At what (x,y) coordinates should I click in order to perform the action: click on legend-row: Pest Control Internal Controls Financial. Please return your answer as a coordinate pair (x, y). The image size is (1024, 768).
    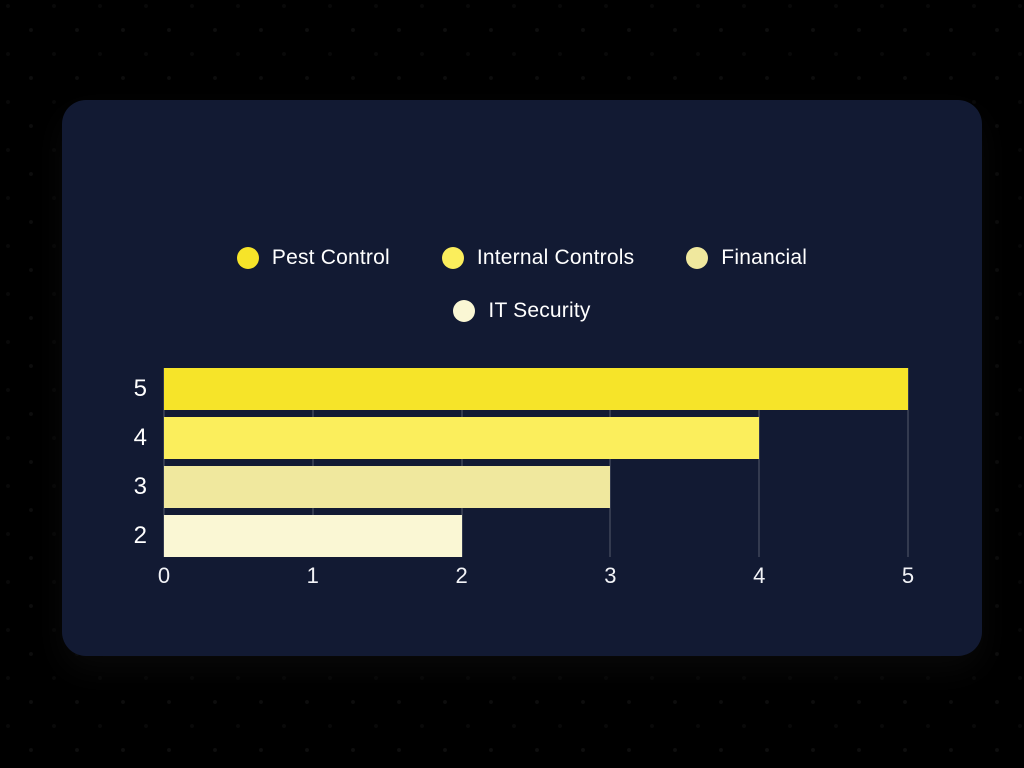
    Looking at the image, I should click on (521, 258).